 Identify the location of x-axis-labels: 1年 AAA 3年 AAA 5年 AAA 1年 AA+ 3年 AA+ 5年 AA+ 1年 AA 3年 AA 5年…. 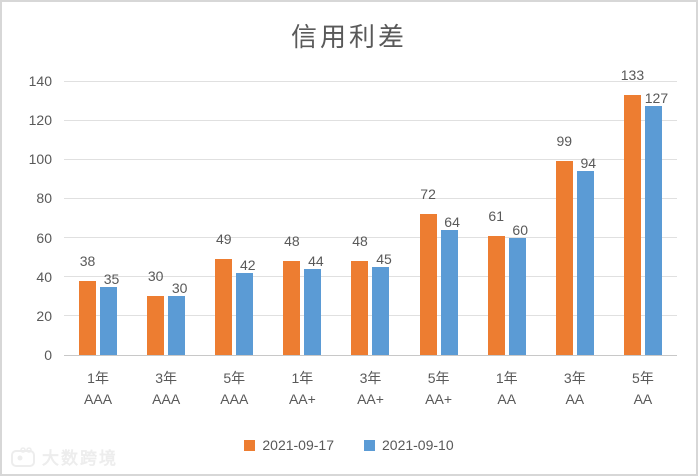
(370, 389).